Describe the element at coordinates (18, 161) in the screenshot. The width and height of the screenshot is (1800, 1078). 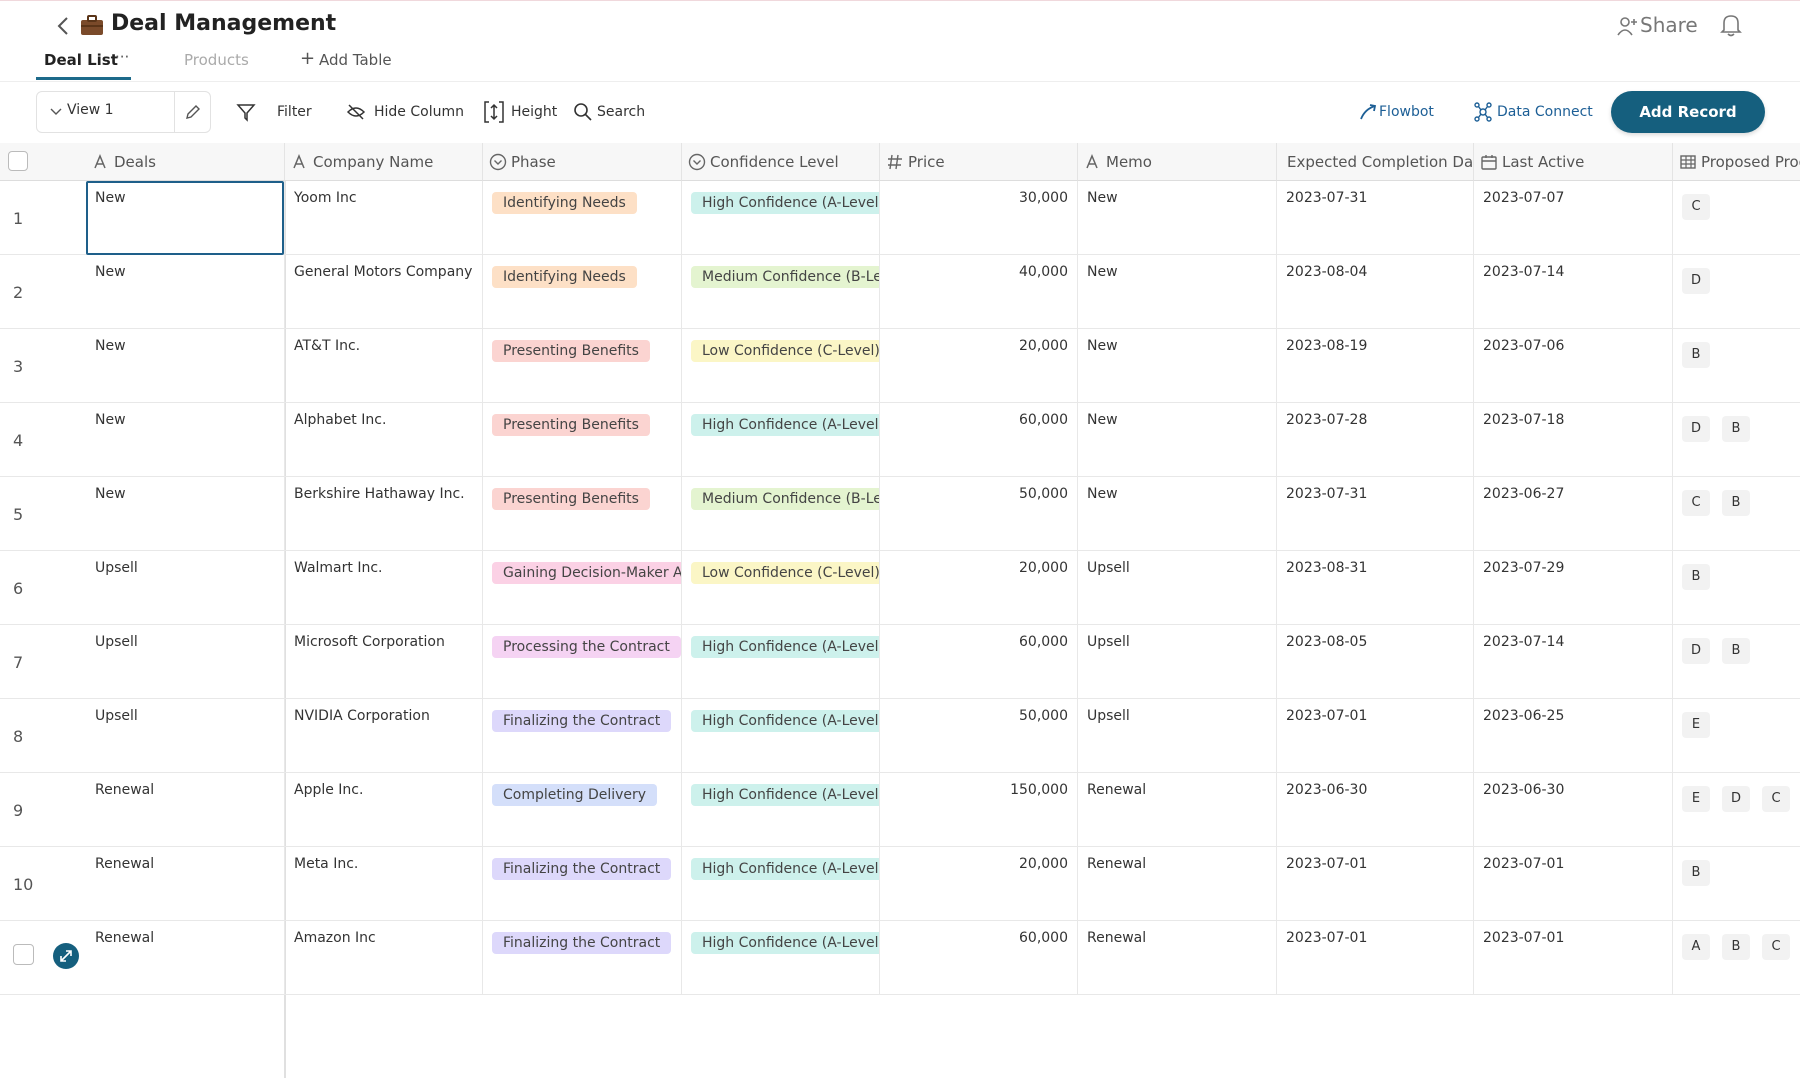
I see `select-all-checkbox` at that location.